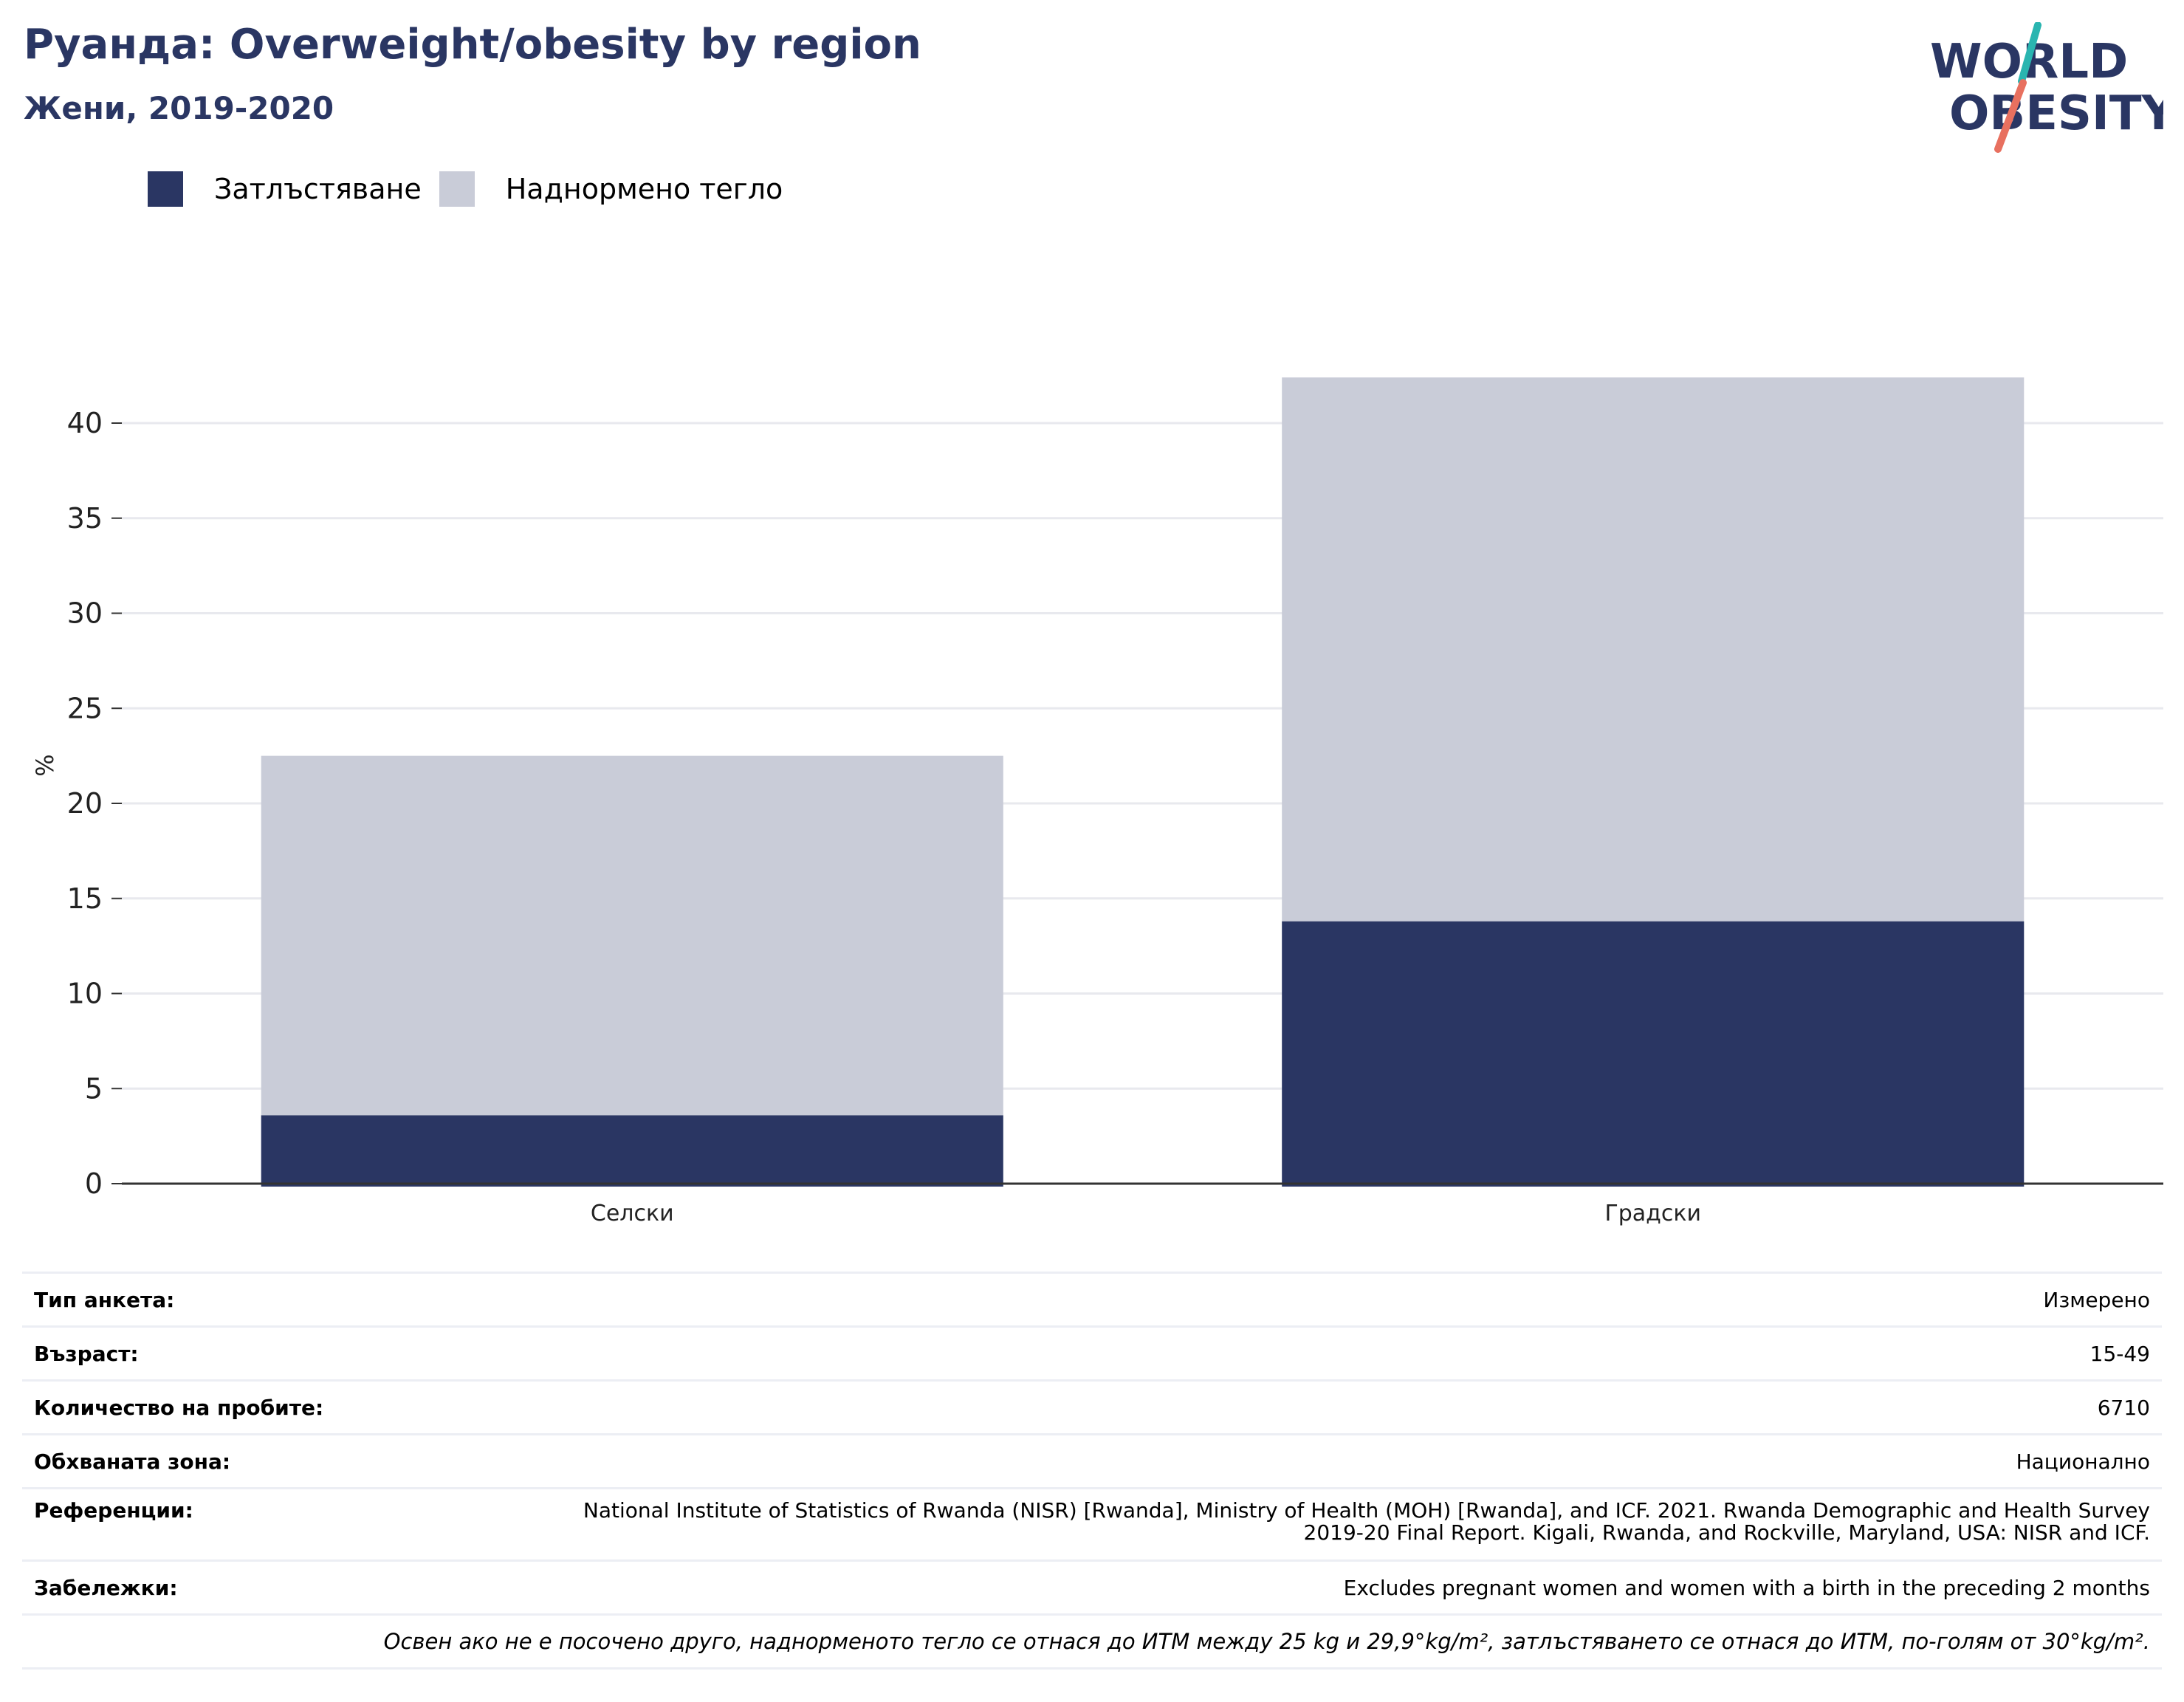 The image size is (2184, 1702). I want to click on y-tick-label: 10, so click(85, 994).